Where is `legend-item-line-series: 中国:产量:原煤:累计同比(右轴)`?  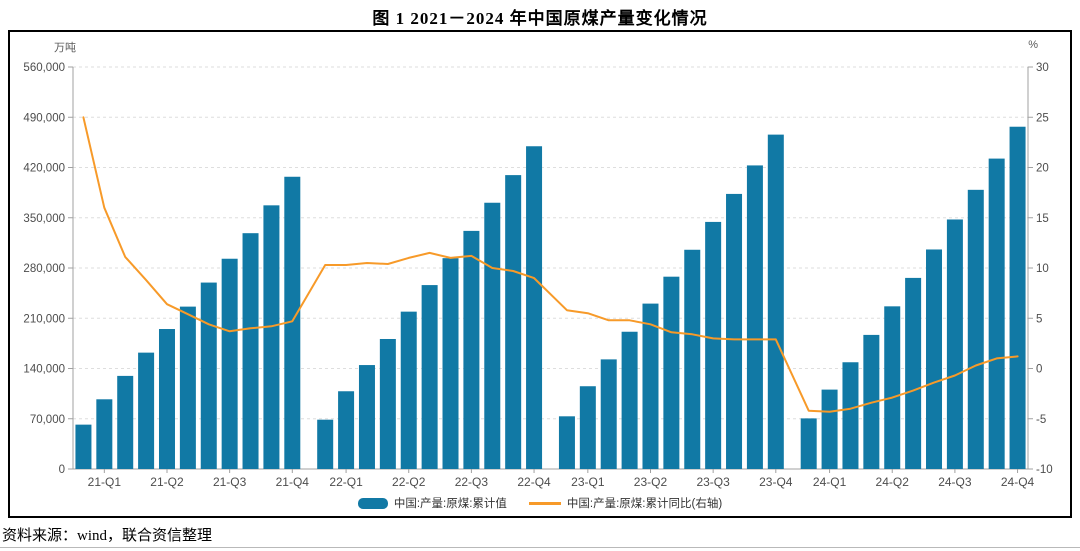 legend-item-line-series: 中国:产量:原煤:累计同比(右轴) is located at coordinates (625, 503).